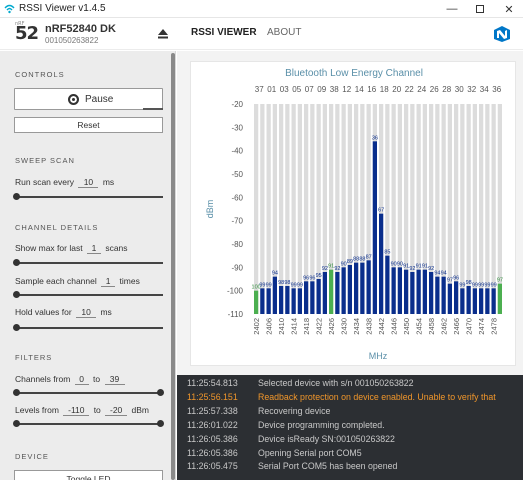 The height and width of the screenshot is (480, 523). I want to click on bar-value-label: 100, so click(256, 288).